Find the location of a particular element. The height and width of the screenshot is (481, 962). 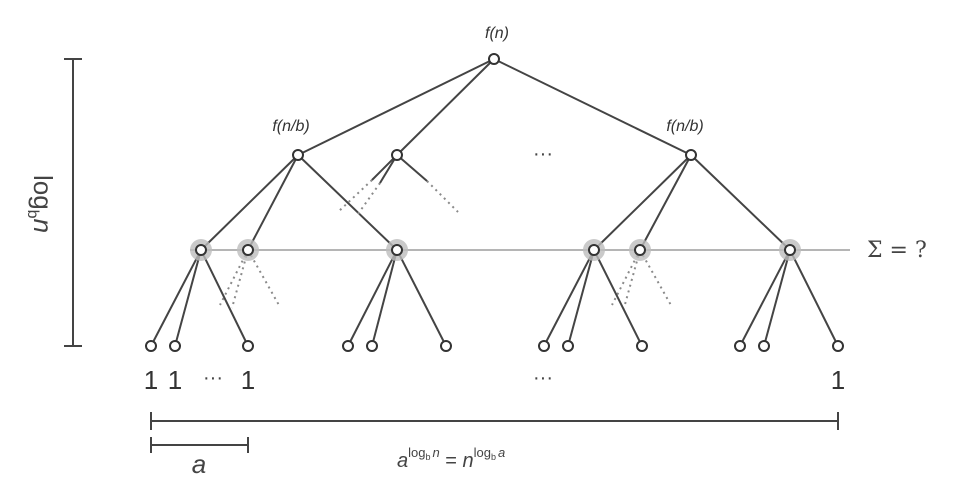

height-bracket is located at coordinates (73, 202).